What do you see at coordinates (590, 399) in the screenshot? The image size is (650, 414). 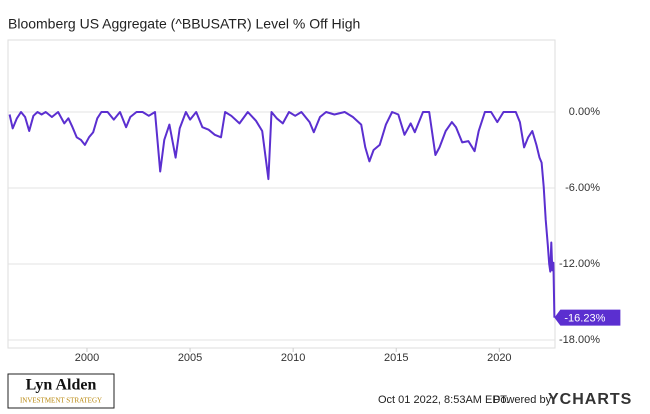 I see `provider: YCHARTS` at bounding box center [590, 399].